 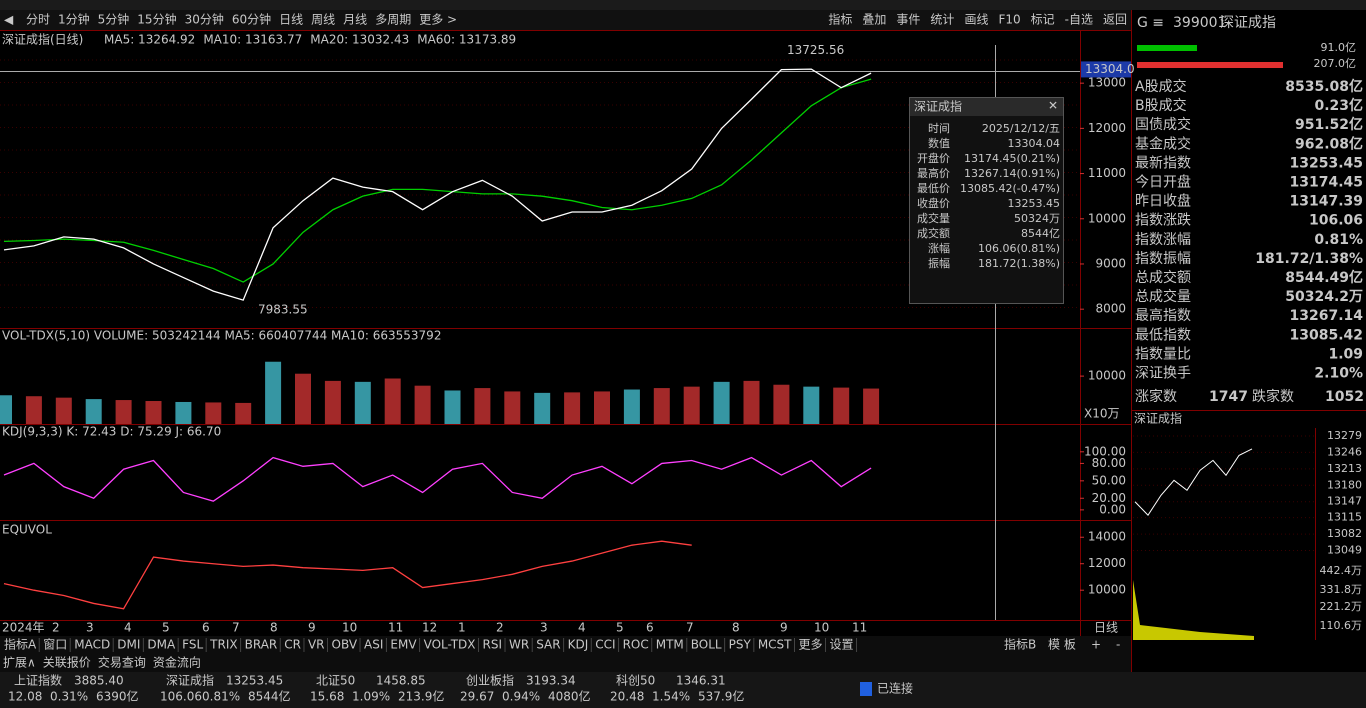 I want to click on current-price: 13304.0, so click(x=1110, y=69).